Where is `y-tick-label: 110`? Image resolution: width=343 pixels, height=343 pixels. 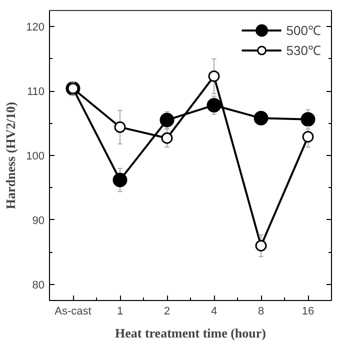
y-tick-label: 110 is located at coordinates (35, 92).